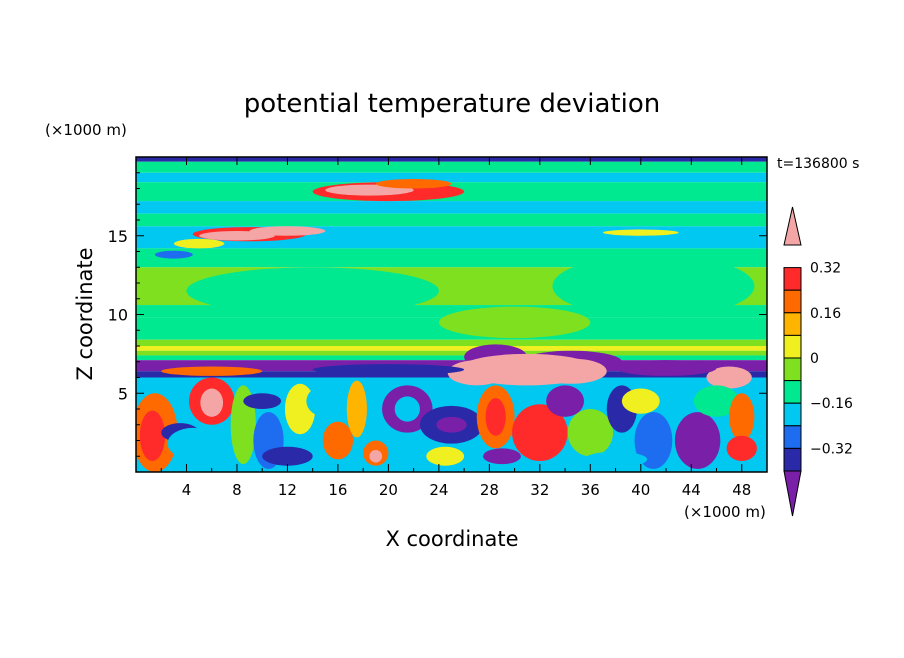 The image size is (904, 658). Describe the element at coordinates (831, 449) in the screenshot. I see `colorbar-label: −0.32` at that location.